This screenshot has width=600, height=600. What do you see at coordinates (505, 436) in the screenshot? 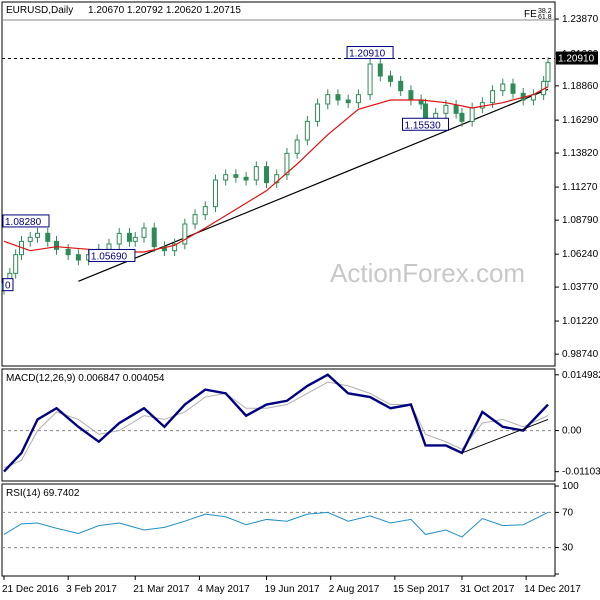
I see `macd-trendline` at bounding box center [505, 436].